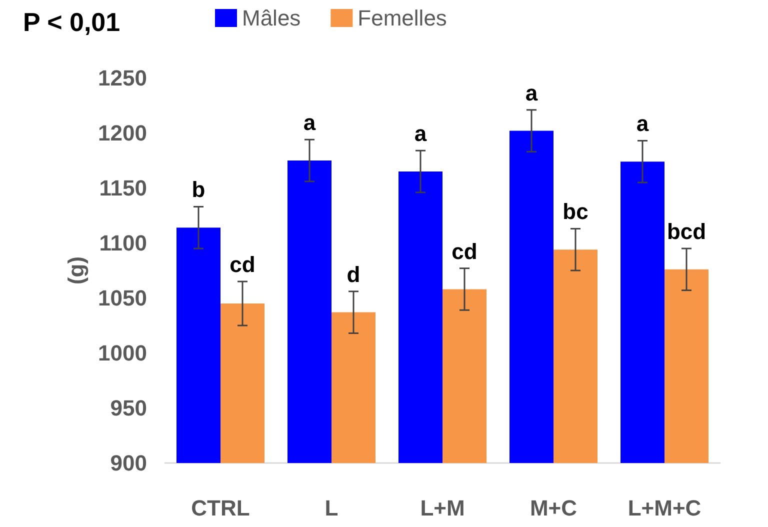  Describe the element at coordinates (122, 133) in the screenshot. I see `y-tick-label: 1200` at that location.